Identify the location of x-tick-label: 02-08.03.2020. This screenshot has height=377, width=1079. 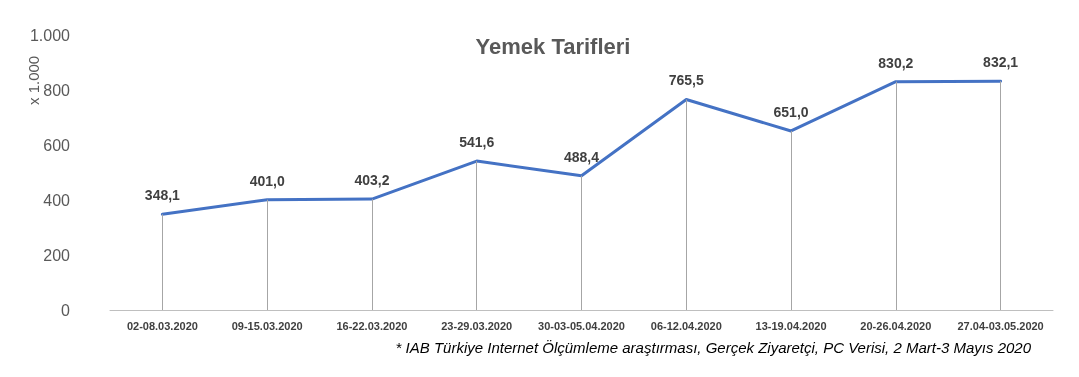
(162, 325).